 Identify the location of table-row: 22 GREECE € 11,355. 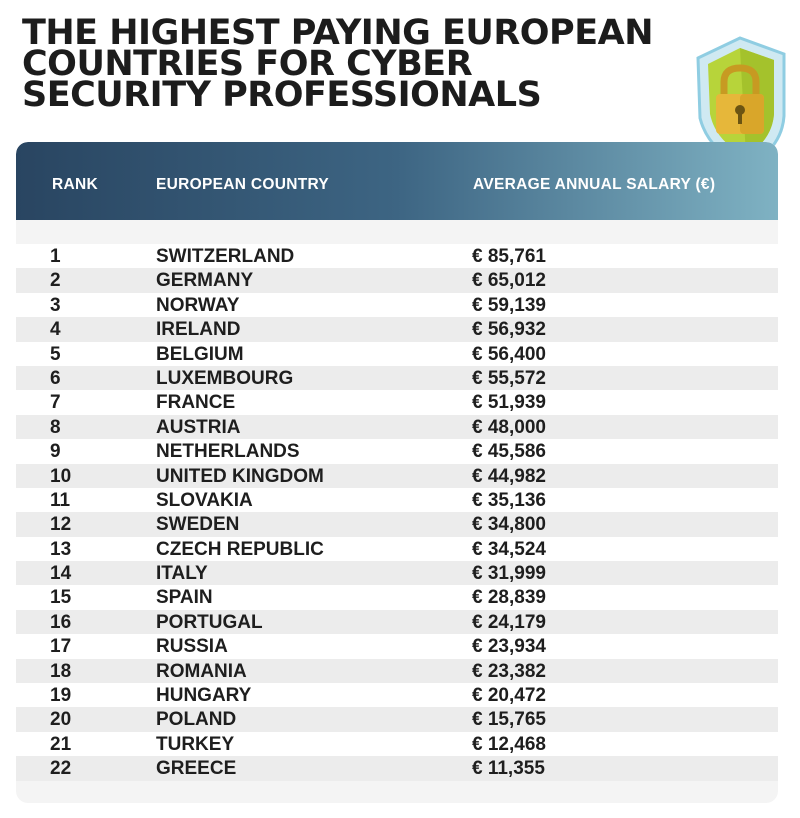
(397, 768).